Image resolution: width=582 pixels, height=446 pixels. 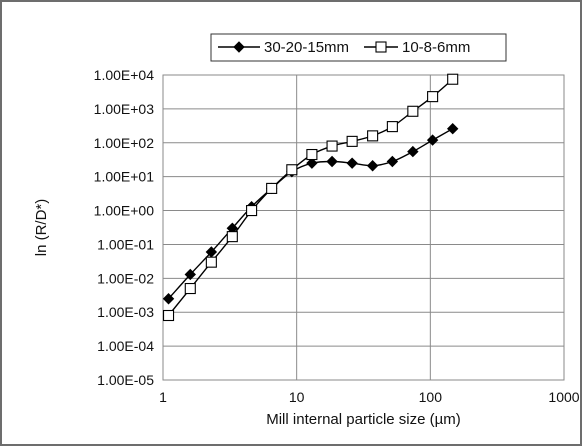 What do you see at coordinates (381, 47) in the screenshot?
I see `legend-square-icon` at bounding box center [381, 47].